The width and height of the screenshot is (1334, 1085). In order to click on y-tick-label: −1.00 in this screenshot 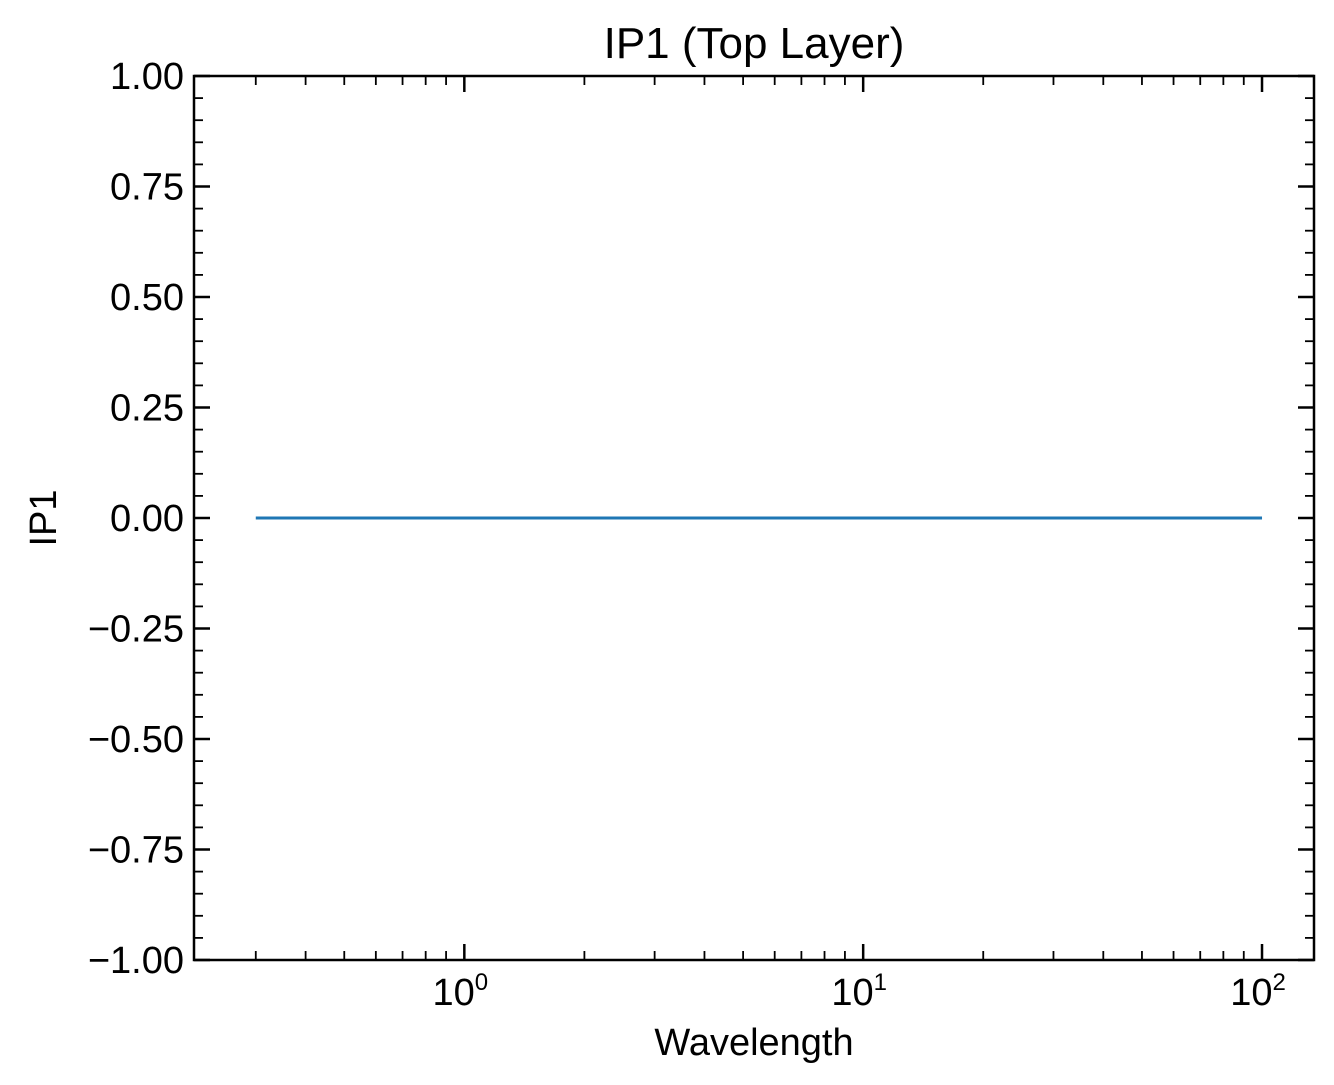, I will do `click(136, 961)`.